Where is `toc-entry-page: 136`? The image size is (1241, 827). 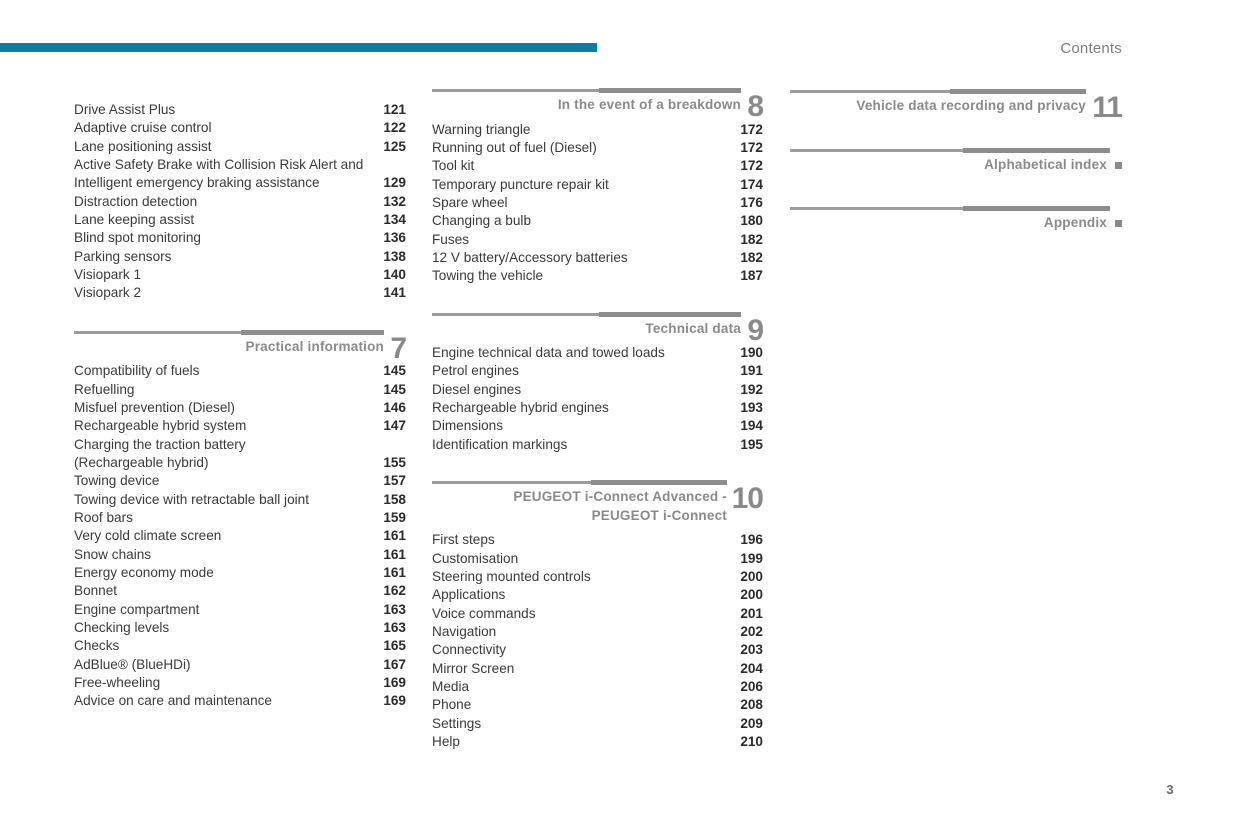
toc-entry-page: 136 is located at coordinates (394, 238).